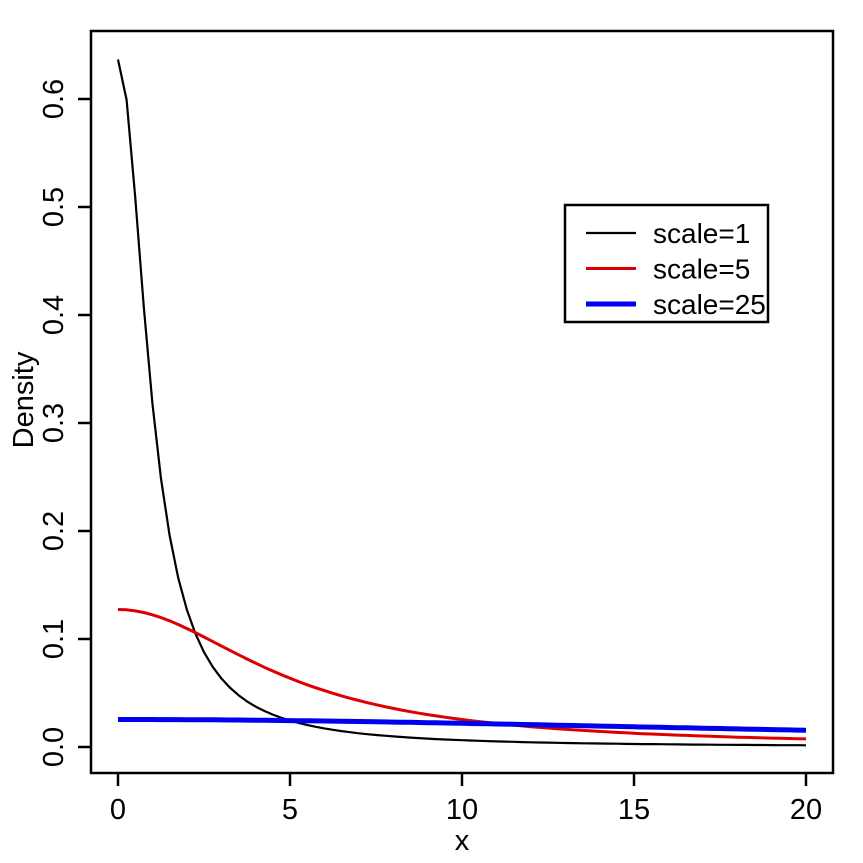 This screenshot has width=863, height=863. Describe the element at coordinates (701, 269) in the screenshot. I see `legend-label-scale-5: scale=5` at that location.